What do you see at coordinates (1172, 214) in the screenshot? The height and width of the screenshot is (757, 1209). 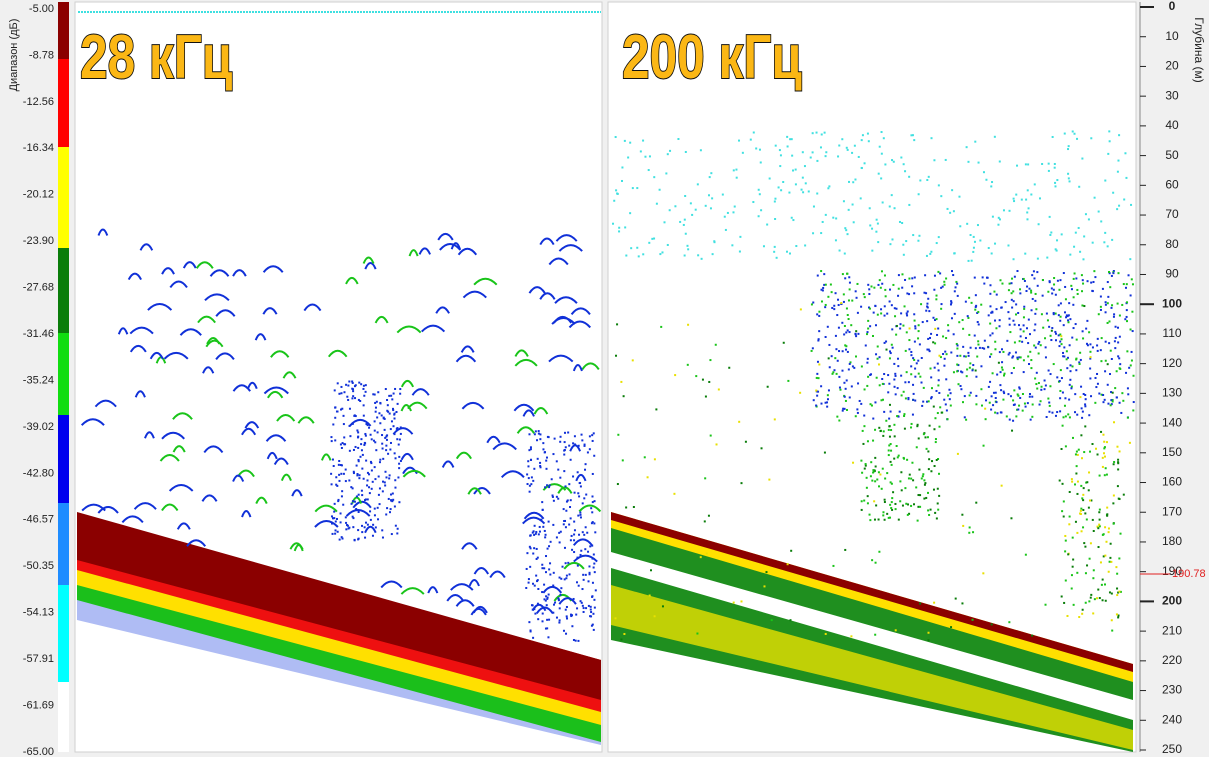 I see `depth-tick-label: 70` at bounding box center [1172, 214].